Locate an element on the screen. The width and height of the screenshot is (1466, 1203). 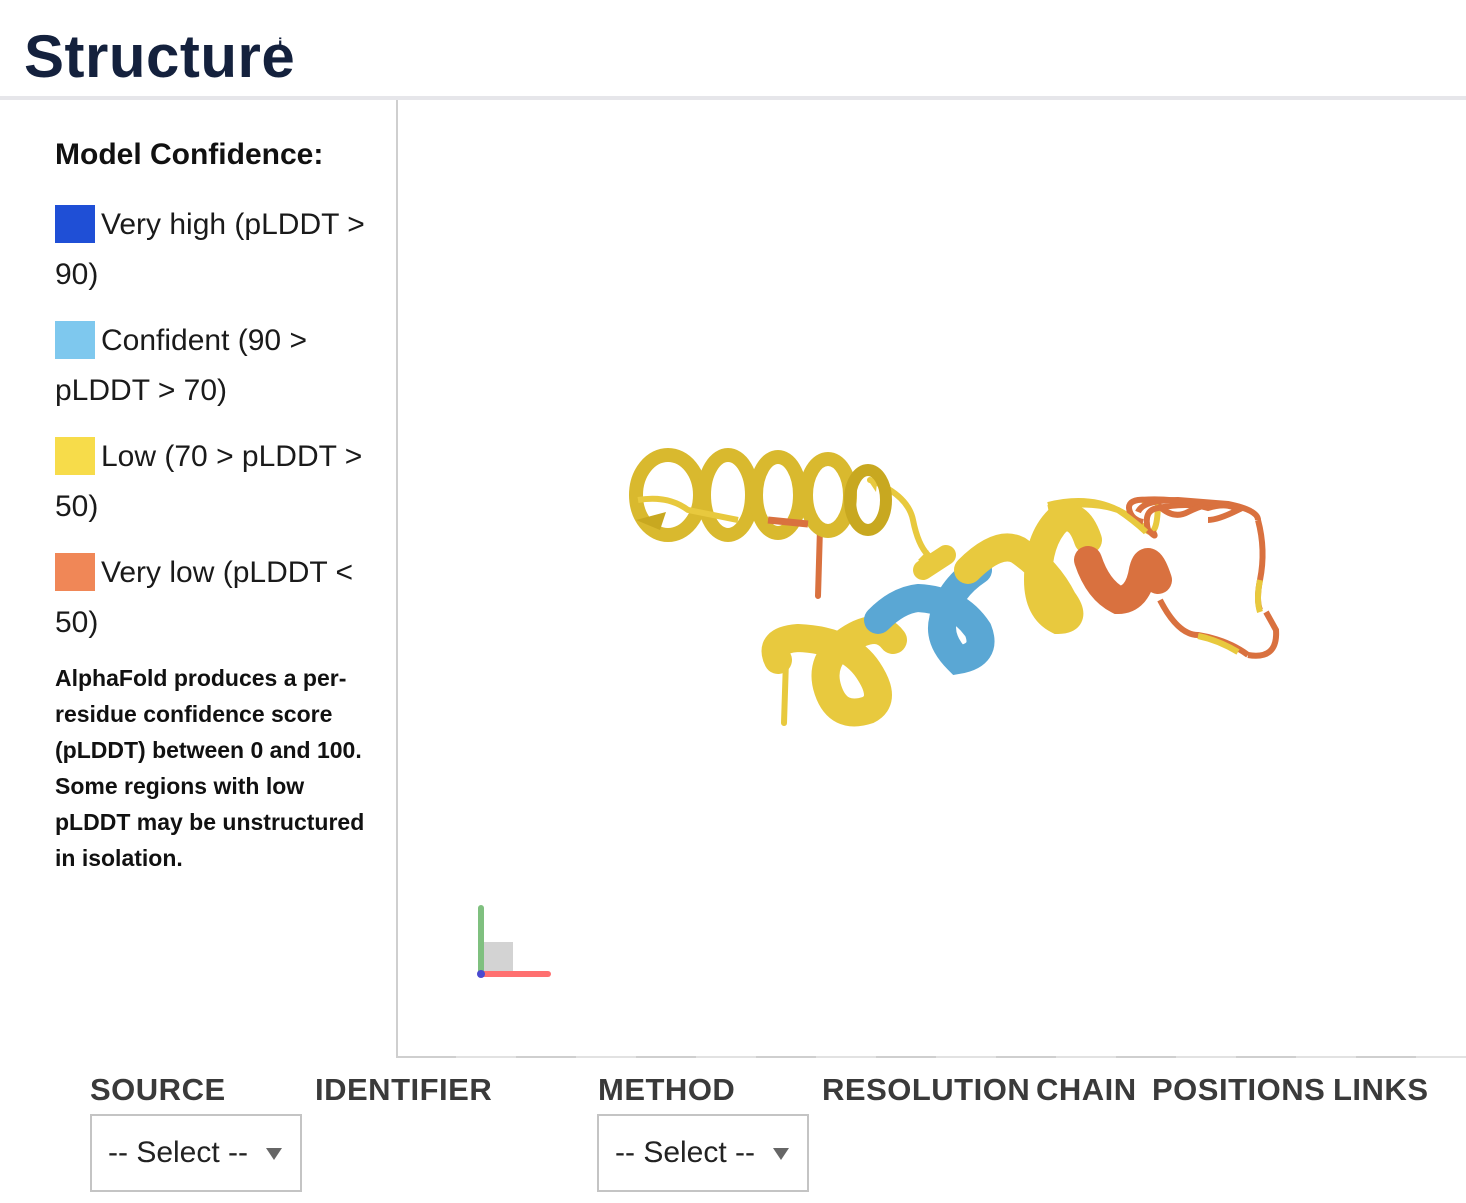
legend-item-very-high: Very high (pLDDT > 90) is located at coordinates (215, 250).